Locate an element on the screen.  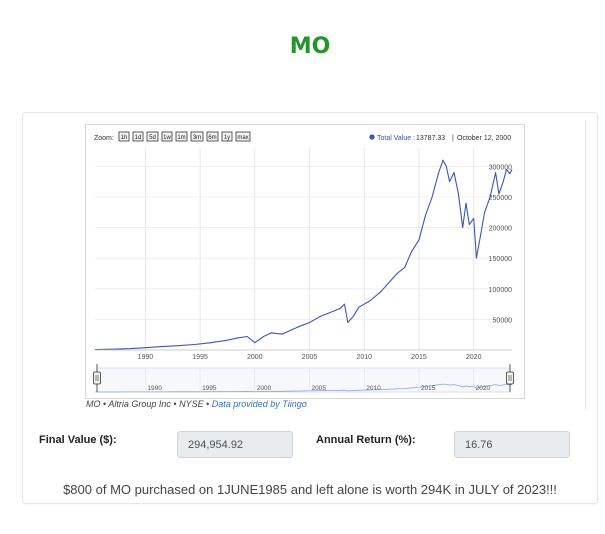
data-provider-link: Data provided by Tiingo is located at coordinates (259, 404).